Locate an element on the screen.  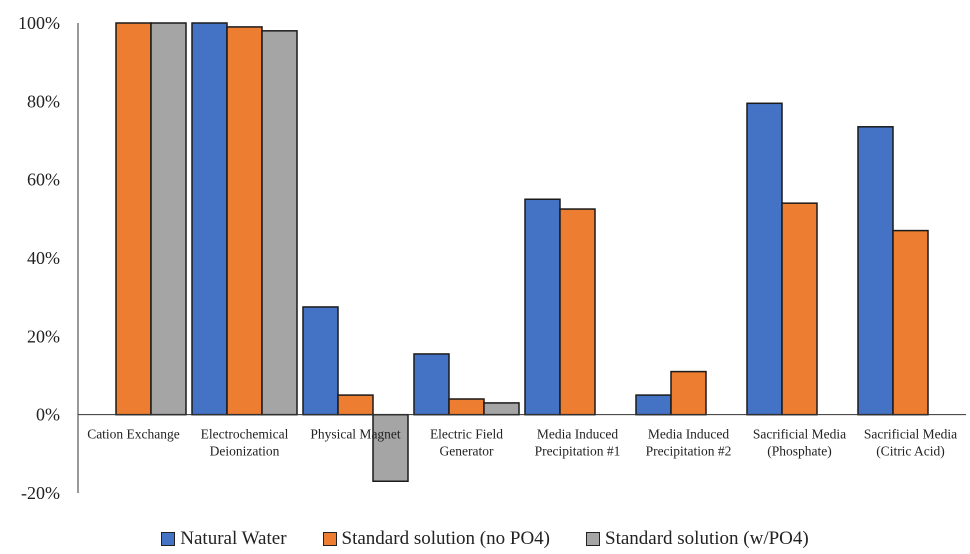
legend-item: Standard solution (no PO4) is located at coordinates (436, 539).